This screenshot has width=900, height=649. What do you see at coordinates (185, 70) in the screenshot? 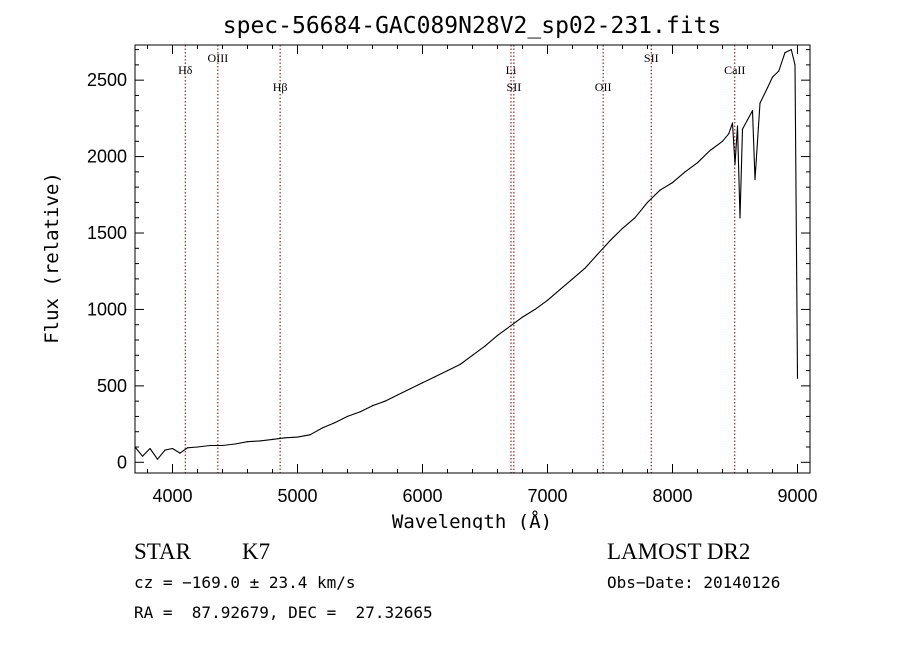
I see `line-marker-label: Hδ` at bounding box center [185, 70].